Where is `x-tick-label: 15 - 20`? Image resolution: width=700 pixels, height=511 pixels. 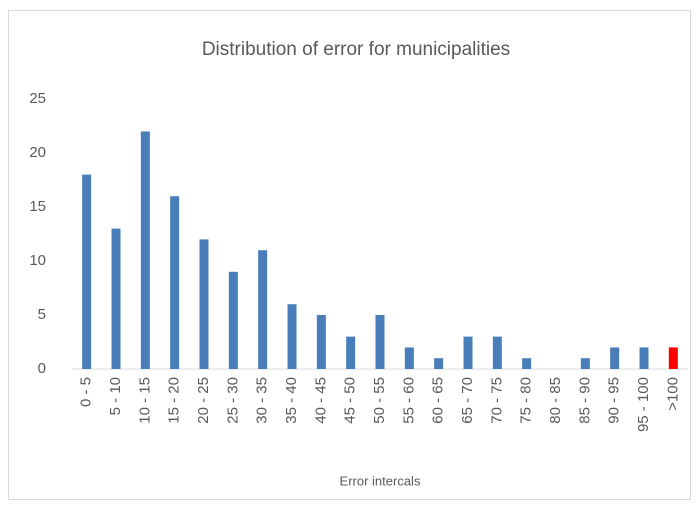 x-tick-label: 15 - 20 is located at coordinates (174, 400).